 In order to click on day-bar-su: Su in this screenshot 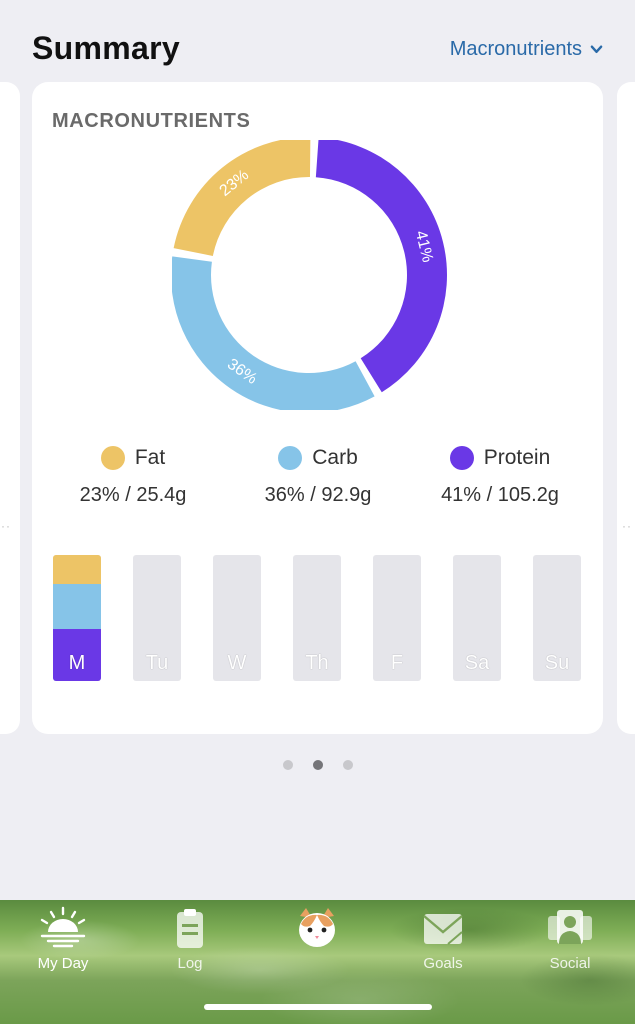, I will do `click(557, 618)`.